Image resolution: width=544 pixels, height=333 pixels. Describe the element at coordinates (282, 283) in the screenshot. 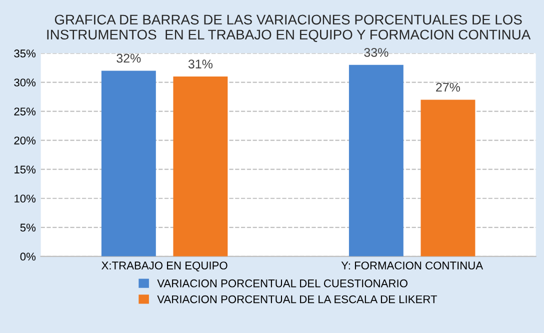

I see `legend-label: VARIACION PORCENTUAL DEL CUESTIONARIO` at that location.